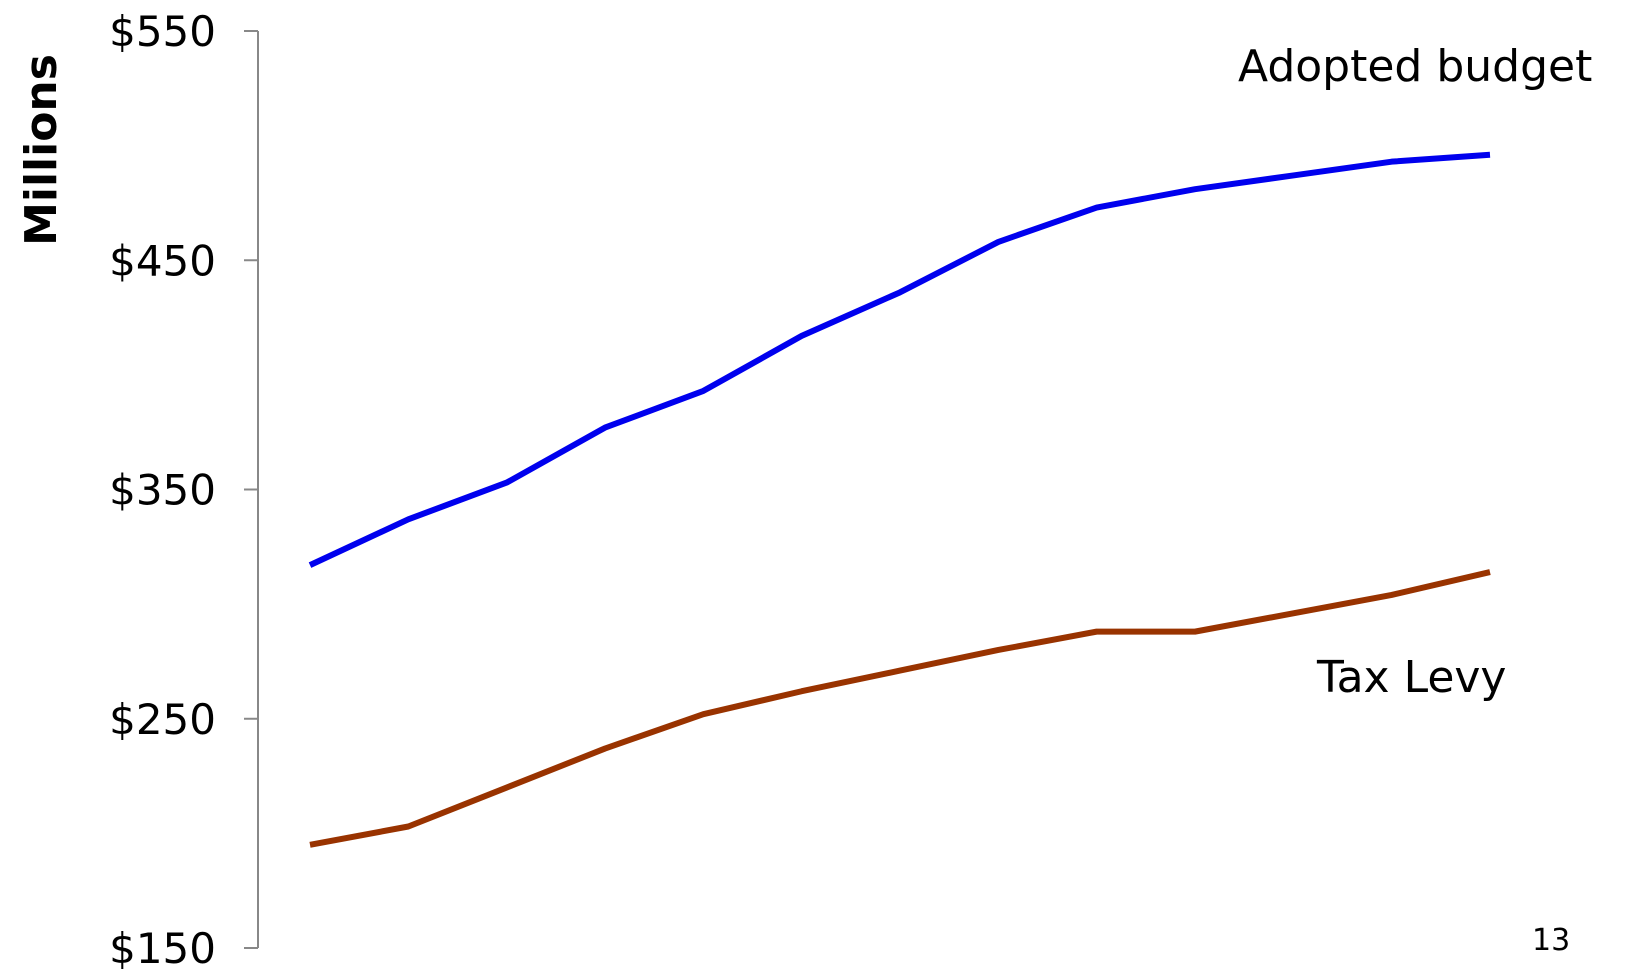  Describe the element at coordinates (1551, 940) in the screenshot. I see `page-number: 13` at that location.